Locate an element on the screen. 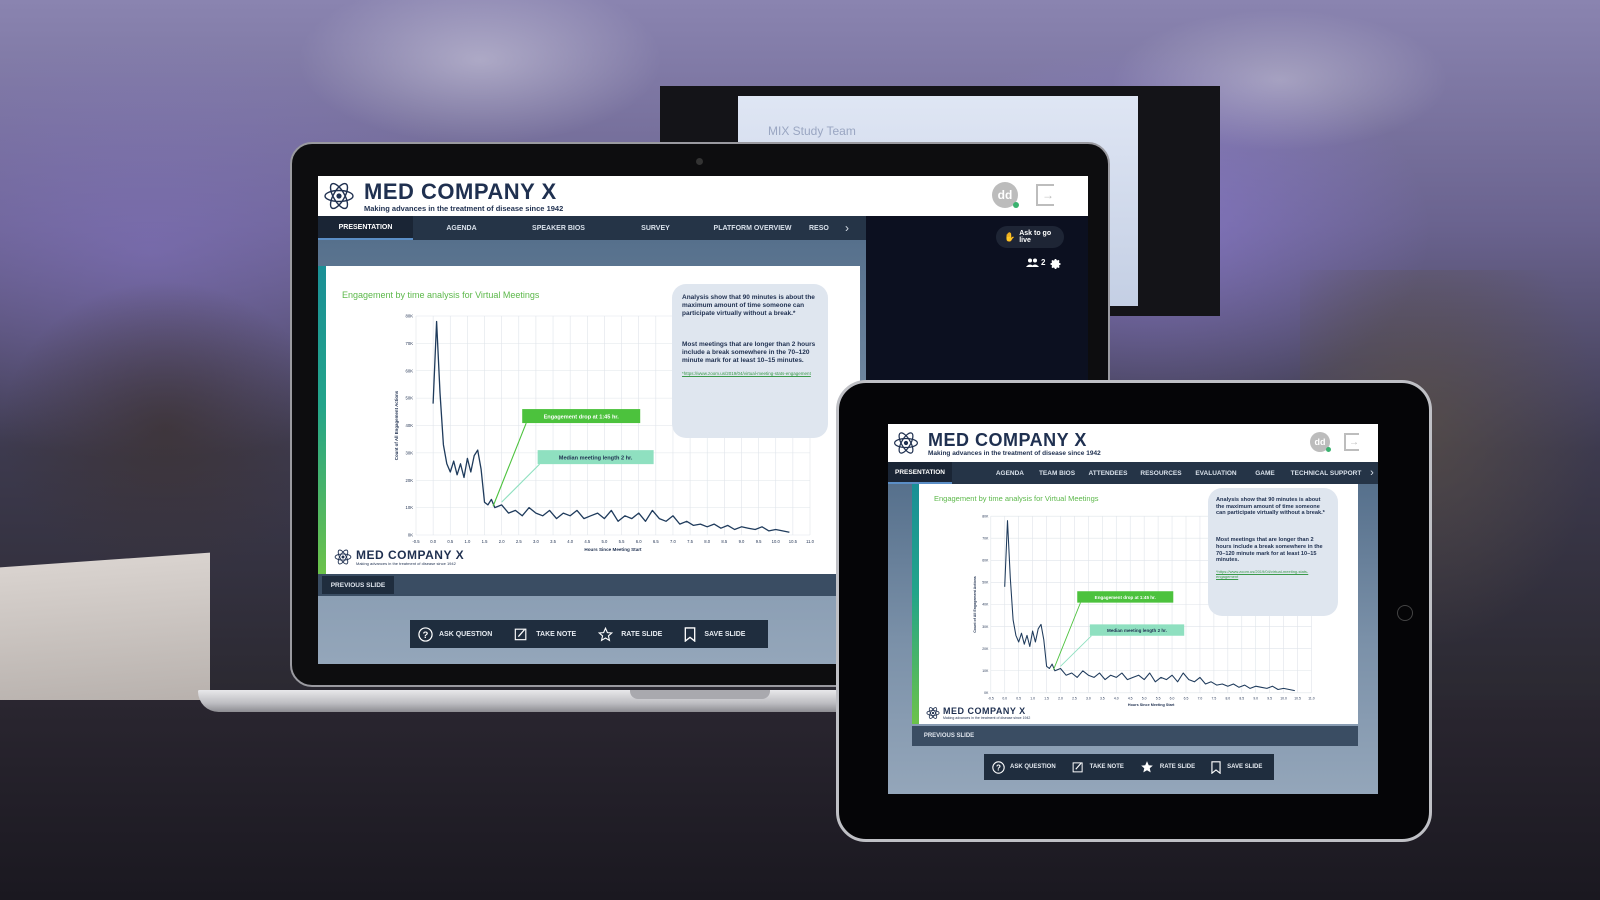  y-tick-label: 50K is located at coordinates (985, 583).